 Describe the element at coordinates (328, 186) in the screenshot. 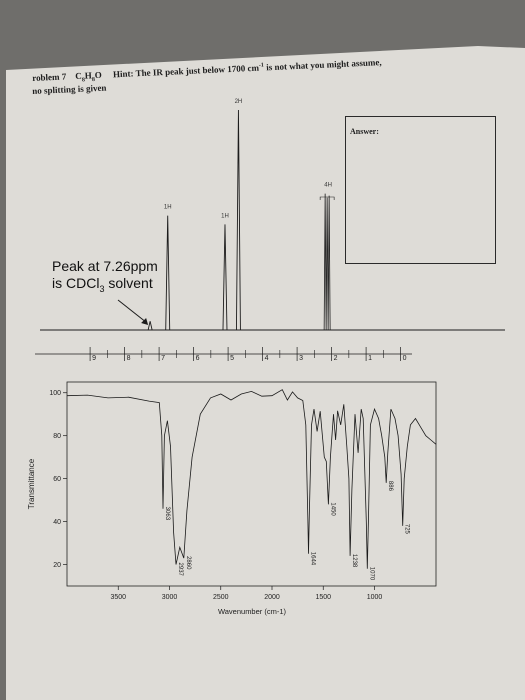

I see `nmr-integration-label: 4H` at that location.